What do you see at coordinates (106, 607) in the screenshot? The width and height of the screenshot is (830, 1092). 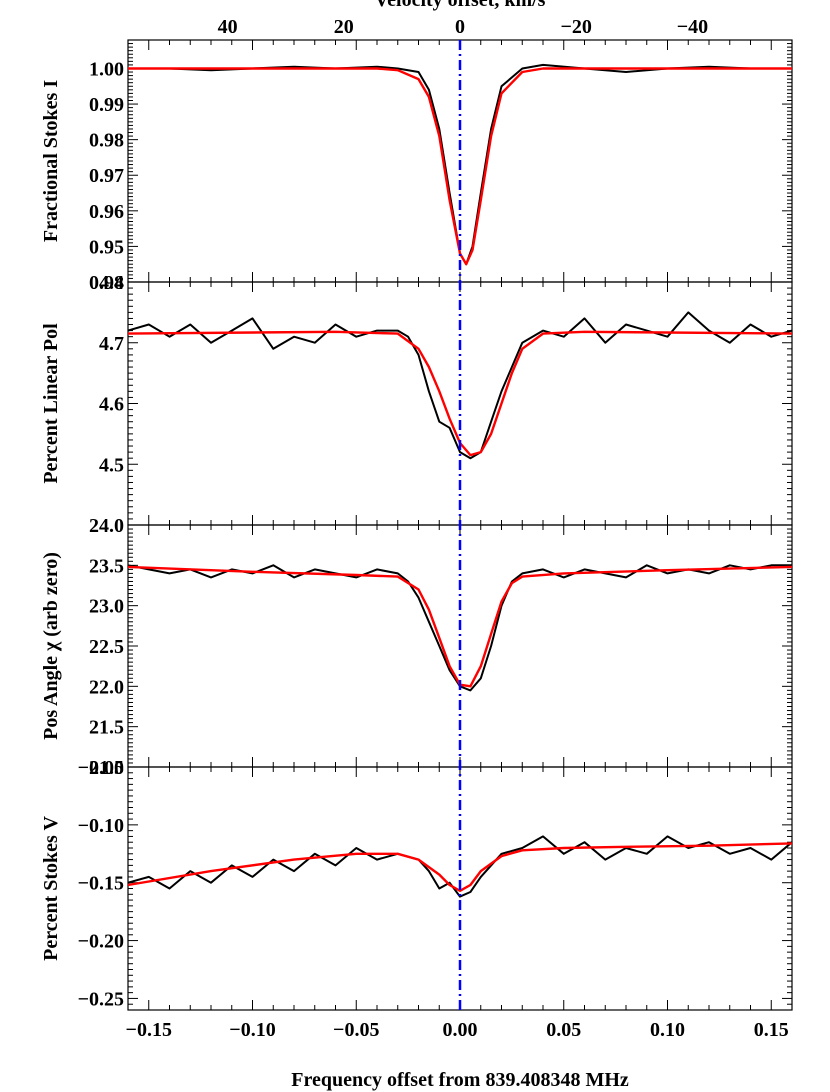 I see `y-tick-label: 23.0` at bounding box center [106, 607].